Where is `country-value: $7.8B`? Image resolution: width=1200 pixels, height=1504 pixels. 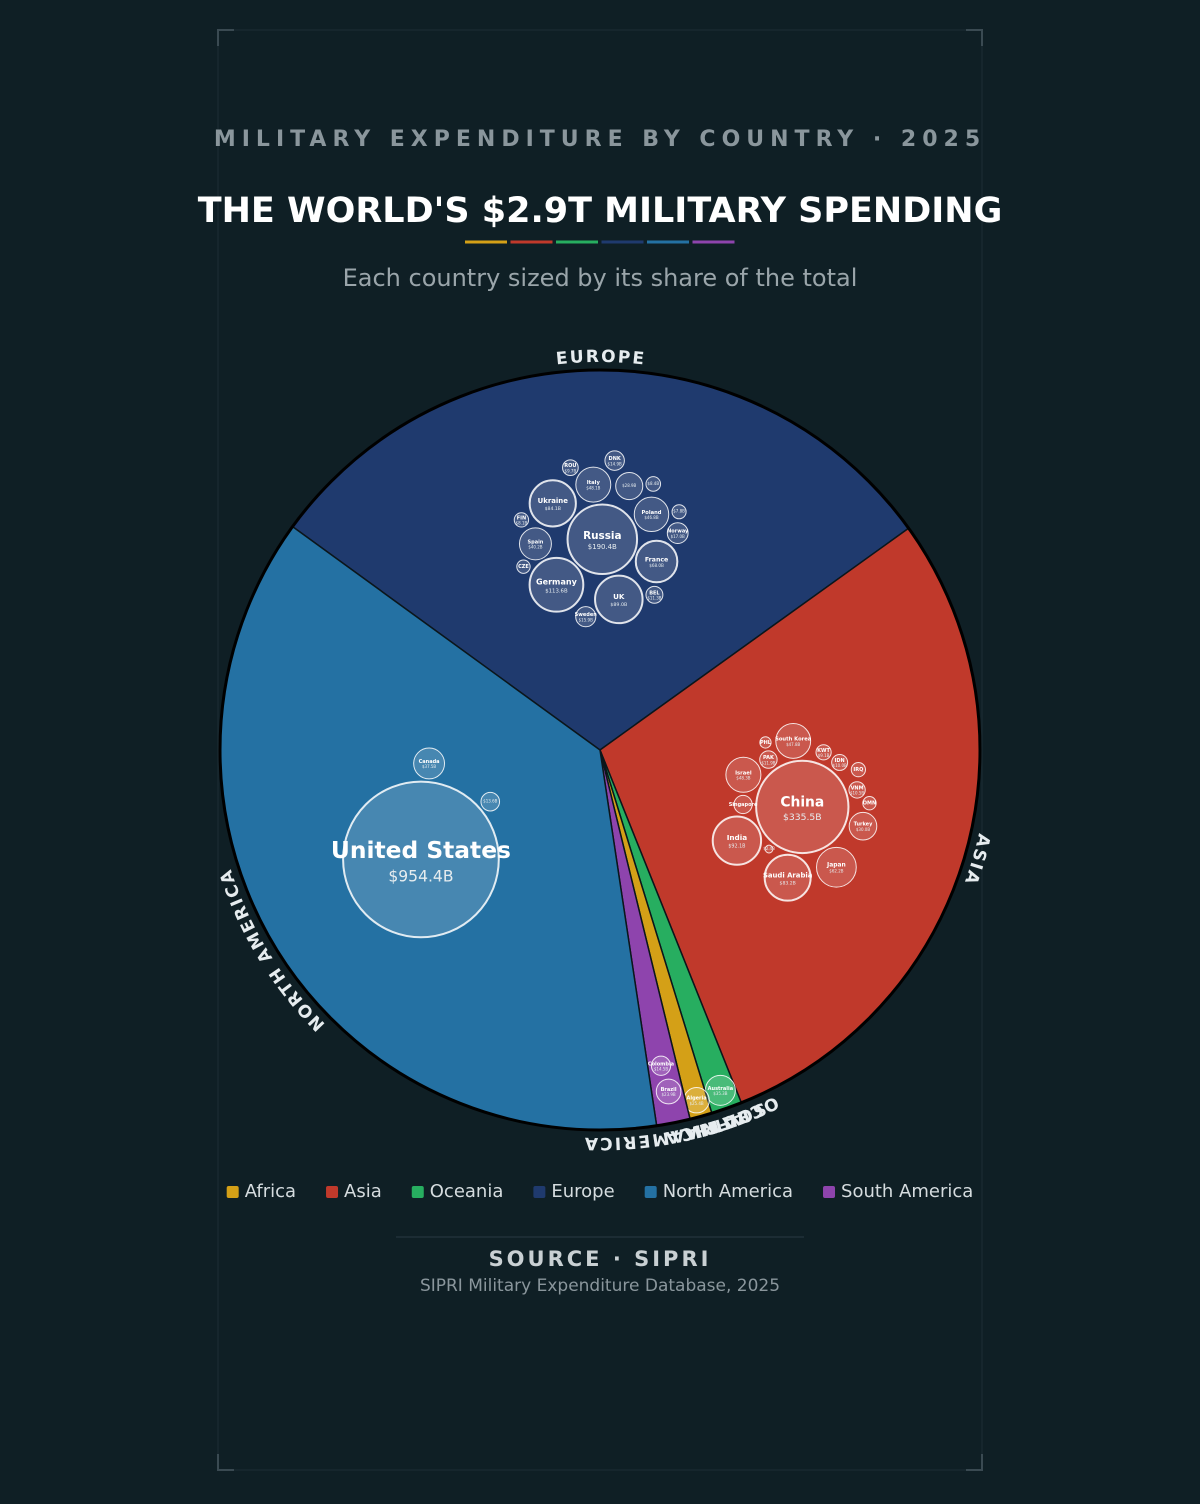
country-value: $7.8B is located at coordinates (679, 511).